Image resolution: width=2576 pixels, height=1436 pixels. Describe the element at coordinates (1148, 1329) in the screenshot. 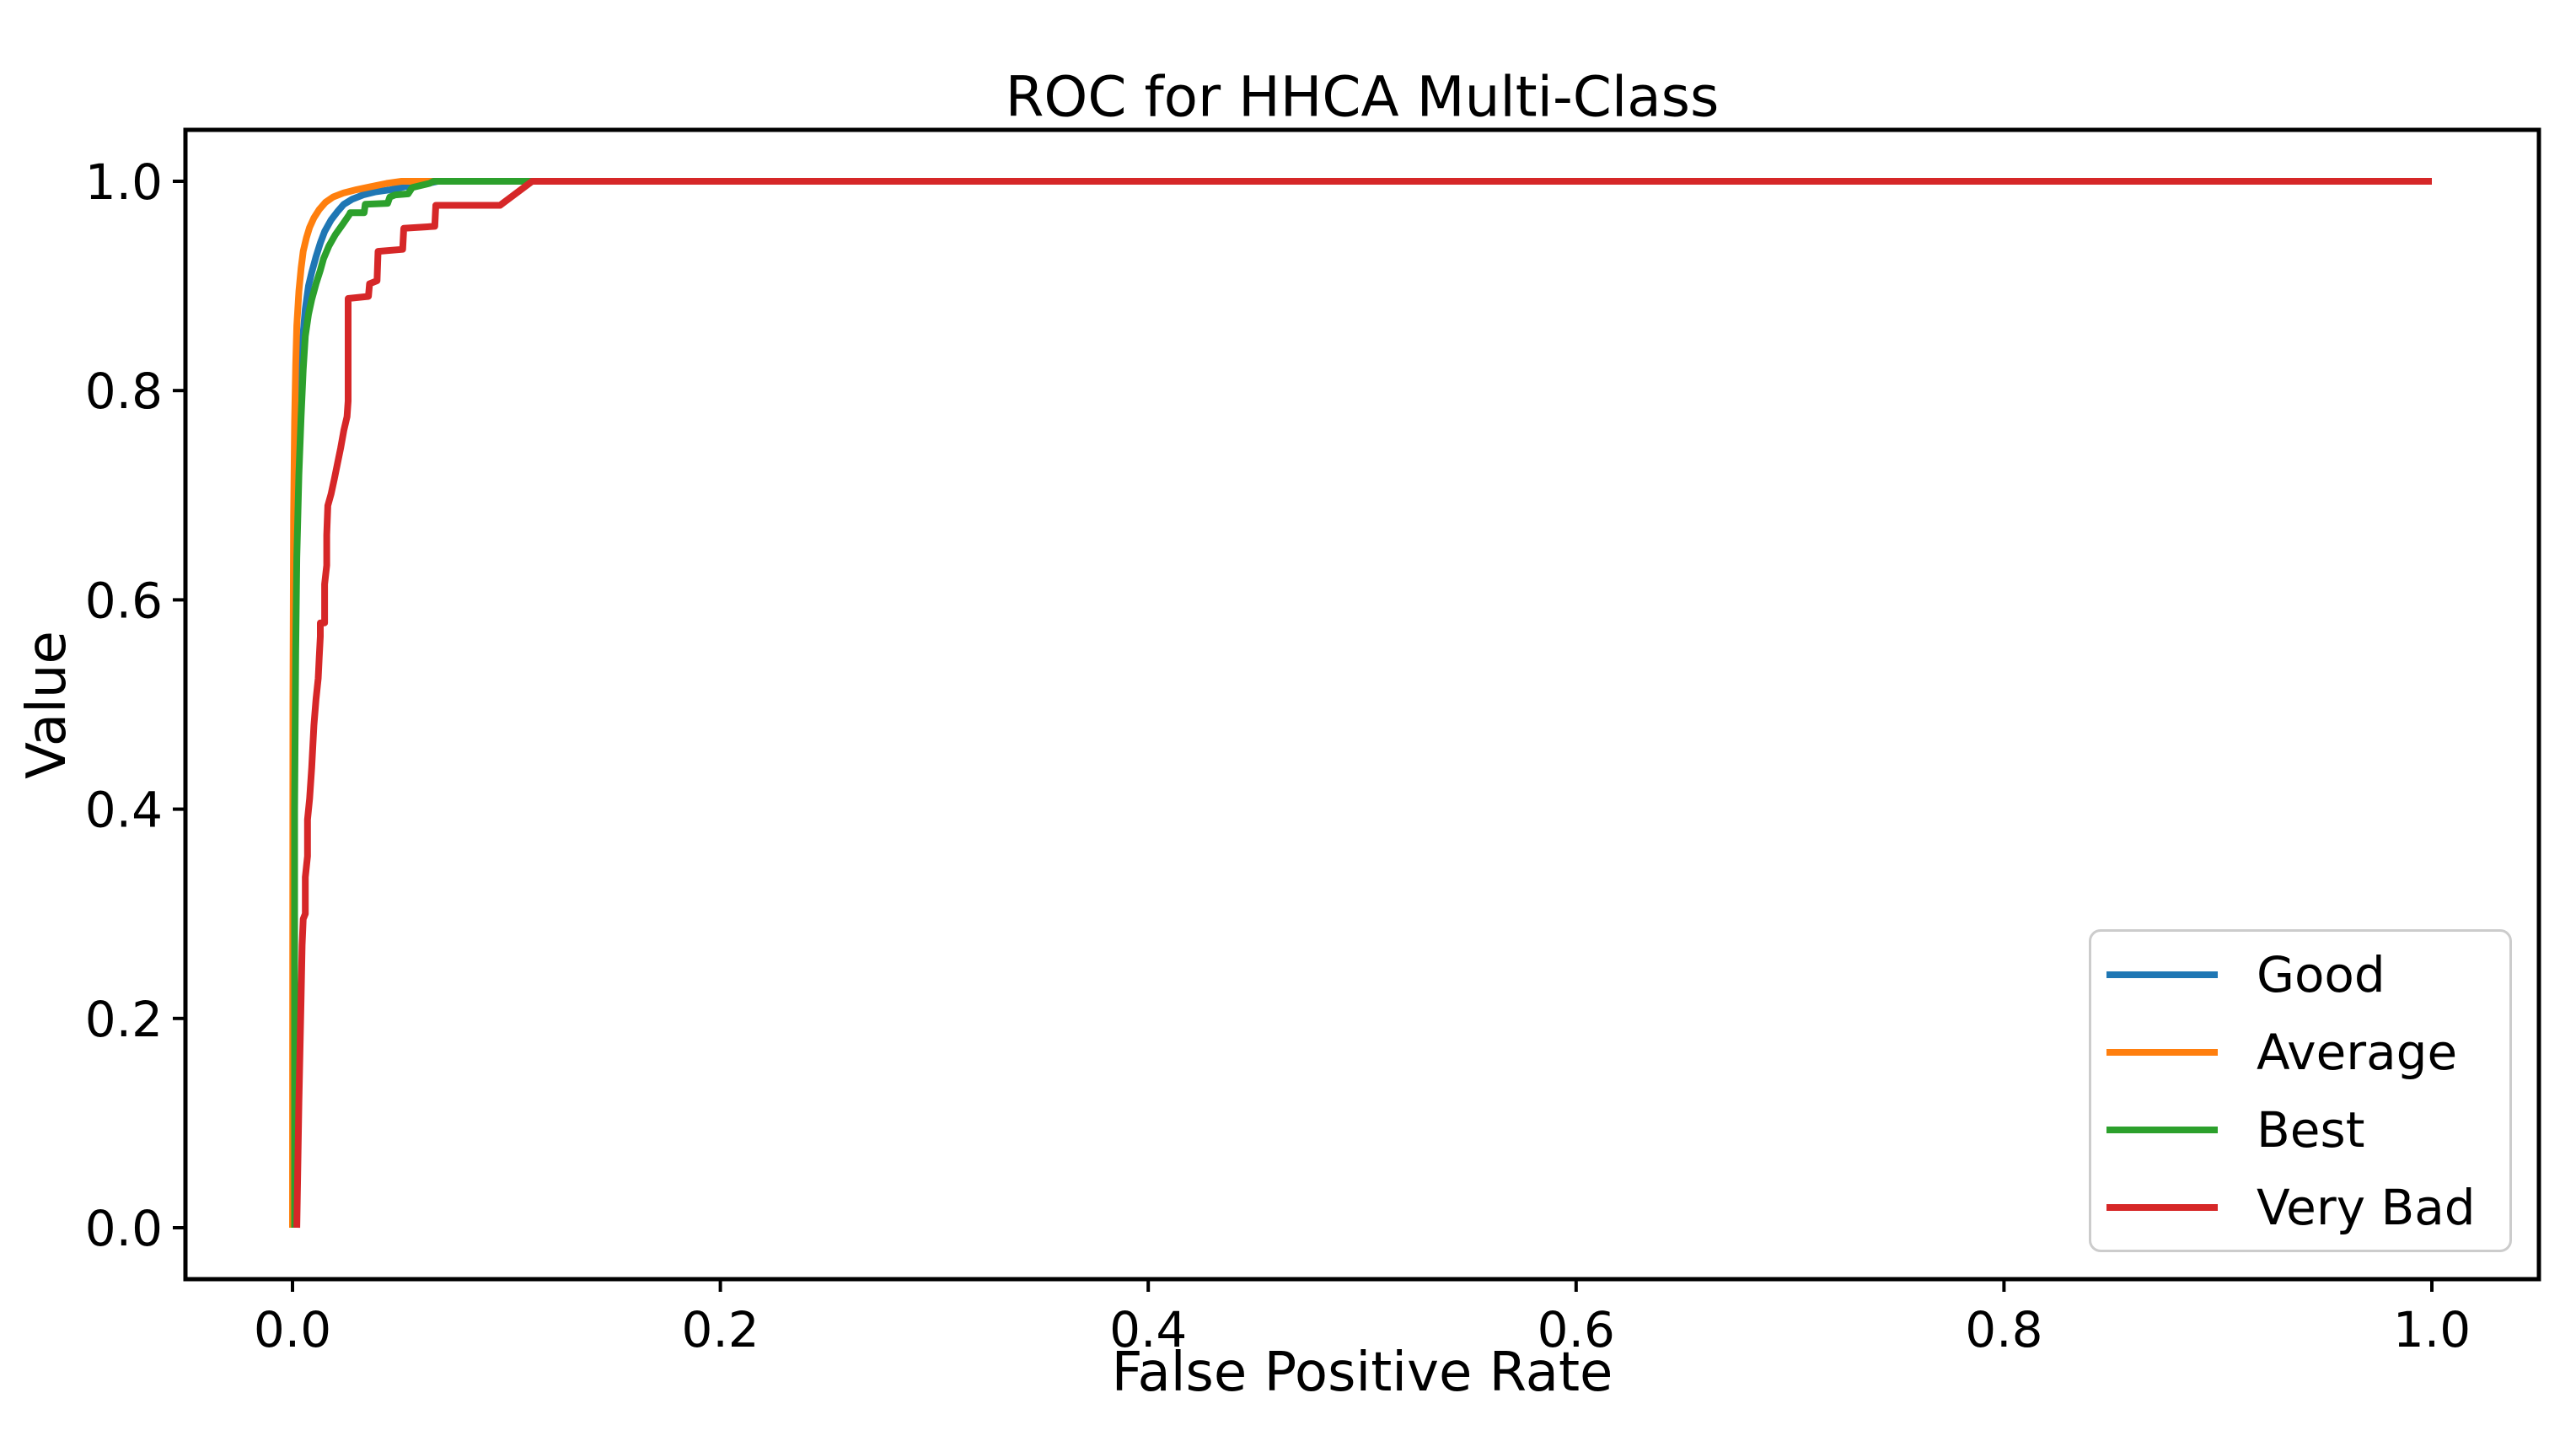

I see `x-tick-label: 0.4` at that location.